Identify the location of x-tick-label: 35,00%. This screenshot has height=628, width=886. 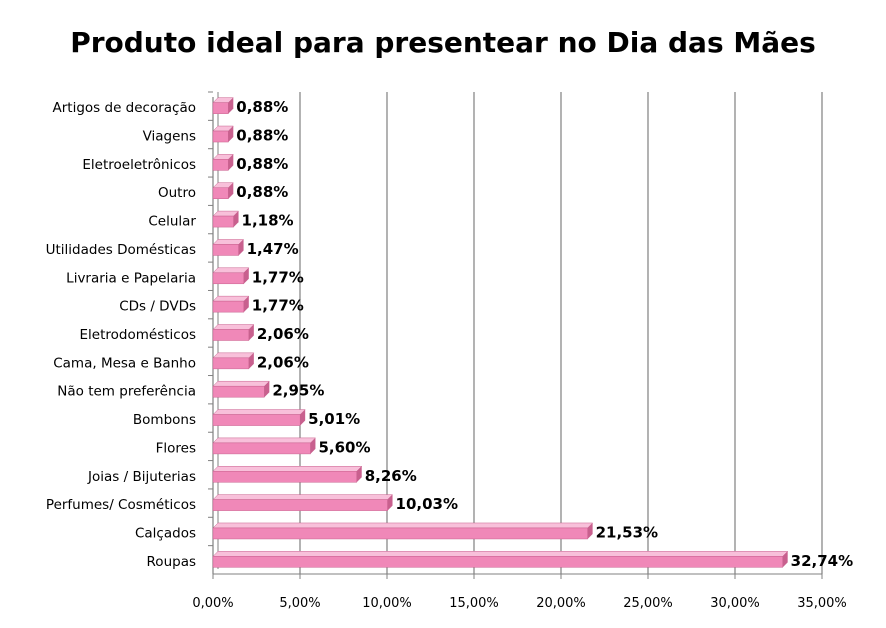
(822, 603).